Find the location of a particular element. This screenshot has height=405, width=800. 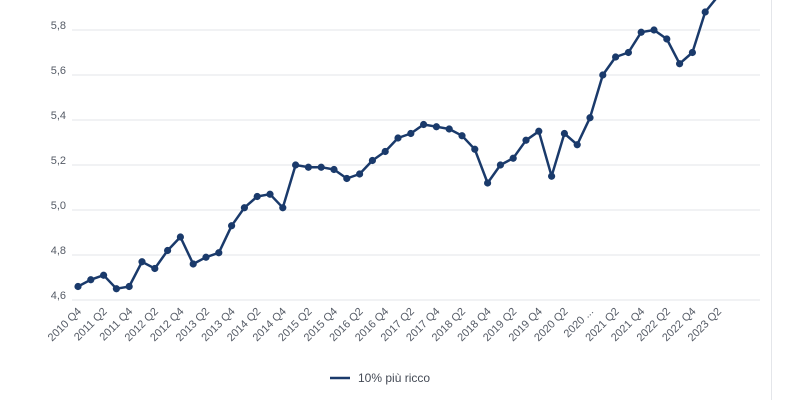

legend: 10% più ricco is located at coordinates (380, 378).